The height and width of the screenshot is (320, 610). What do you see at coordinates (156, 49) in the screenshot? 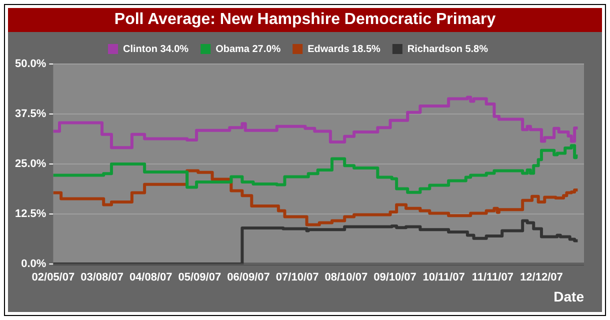
I see `legend-label: Clinton 34.0%` at bounding box center [156, 49].